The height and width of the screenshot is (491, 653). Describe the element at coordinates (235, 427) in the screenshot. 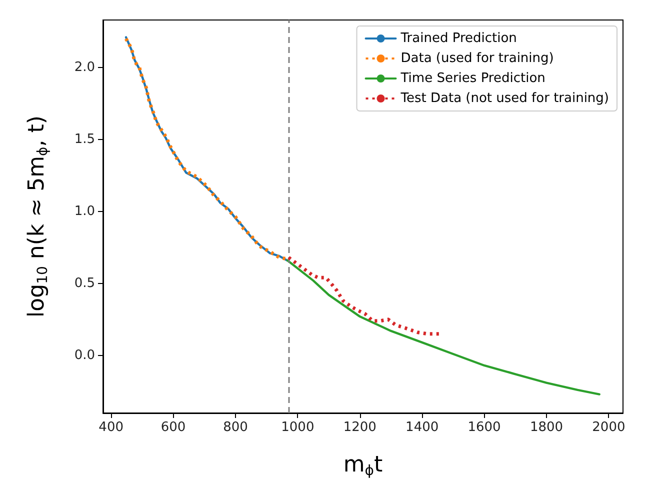

I see `x-tick-label: 800` at that location.